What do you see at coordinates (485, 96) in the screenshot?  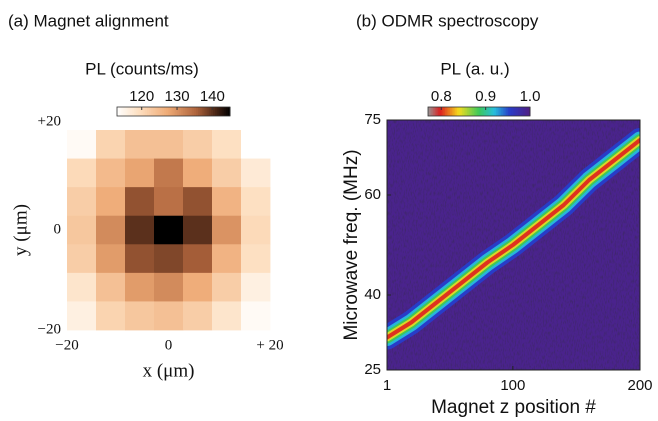 I see `colorbar-tick-label: 0.9` at bounding box center [485, 96].